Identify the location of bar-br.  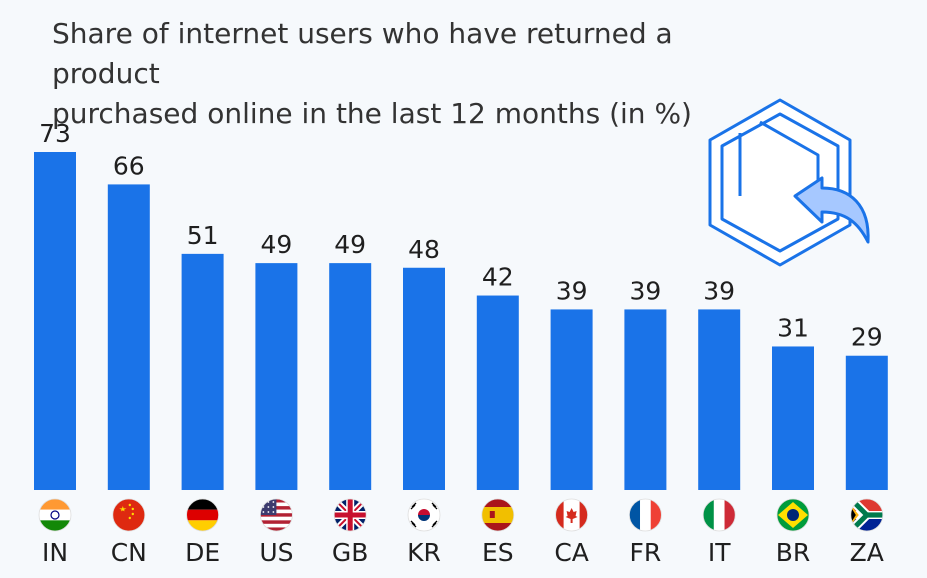
(793, 418).